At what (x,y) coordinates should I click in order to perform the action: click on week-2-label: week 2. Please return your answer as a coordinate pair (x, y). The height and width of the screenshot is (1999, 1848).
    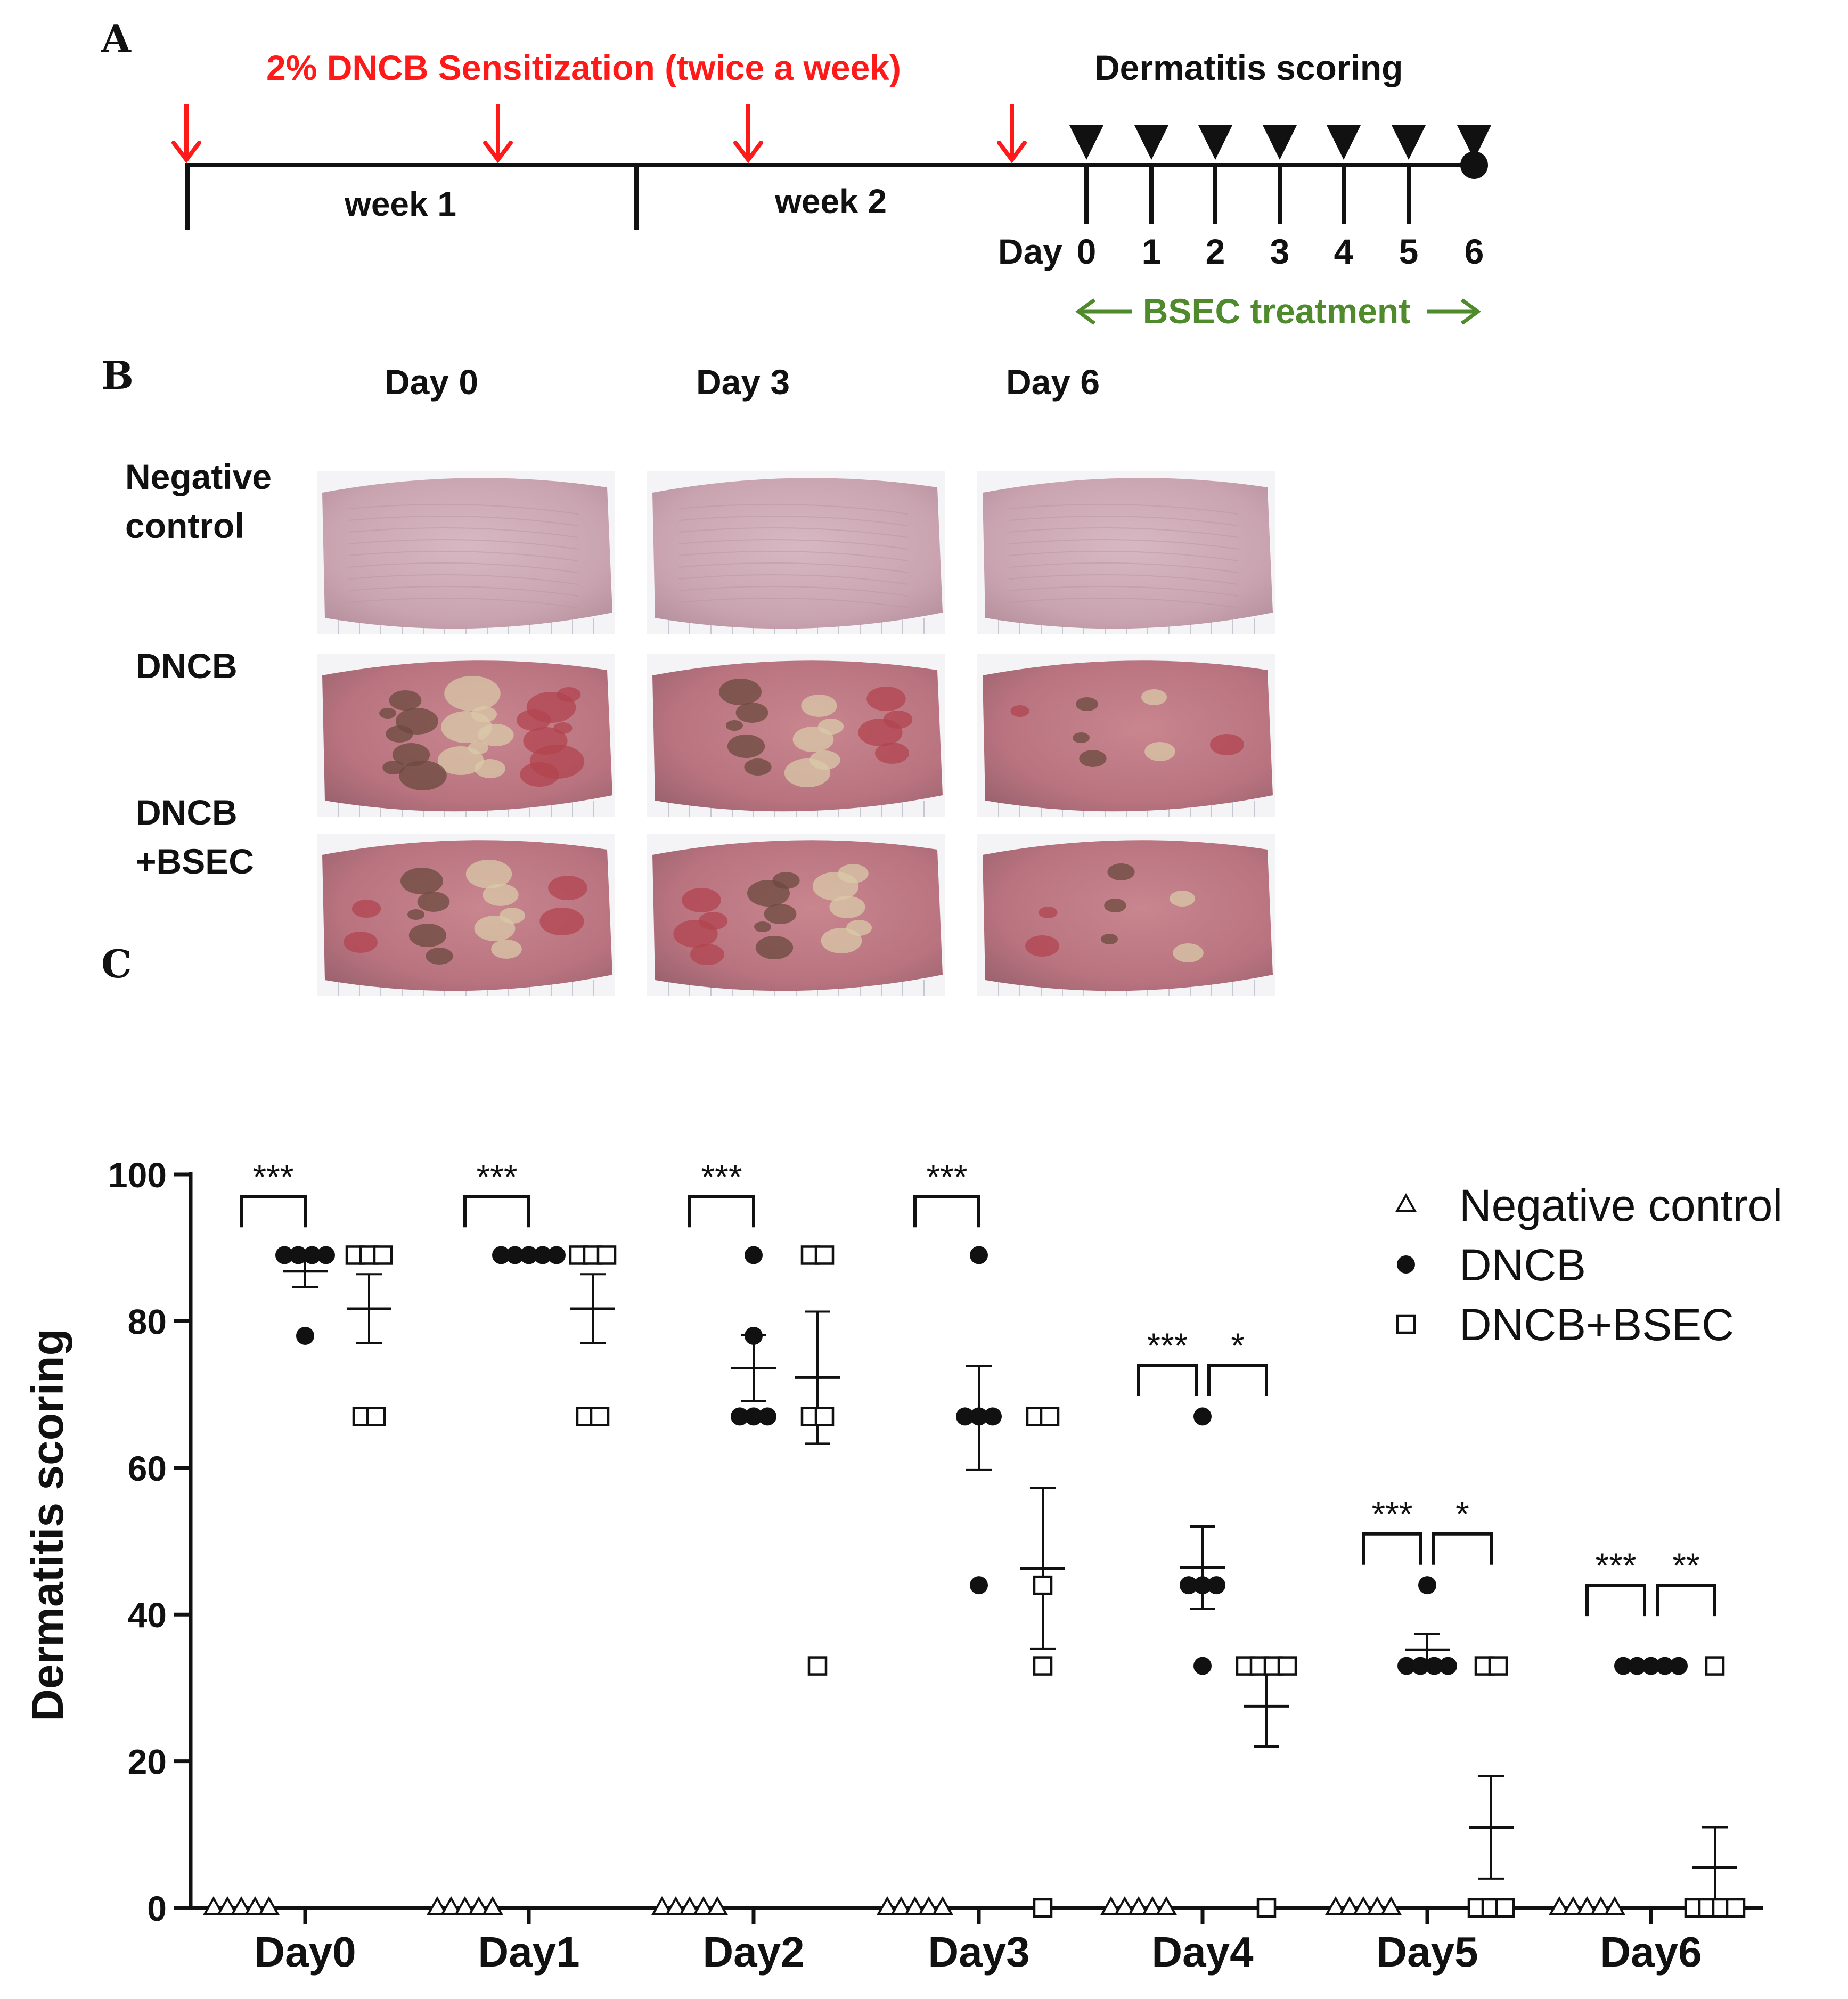
    Looking at the image, I should click on (830, 201).